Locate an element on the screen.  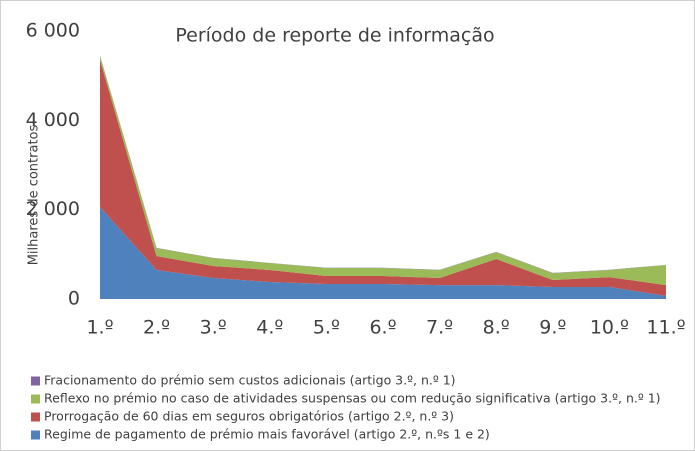
x-tick-label: 7.º is located at coordinates (439, 328).